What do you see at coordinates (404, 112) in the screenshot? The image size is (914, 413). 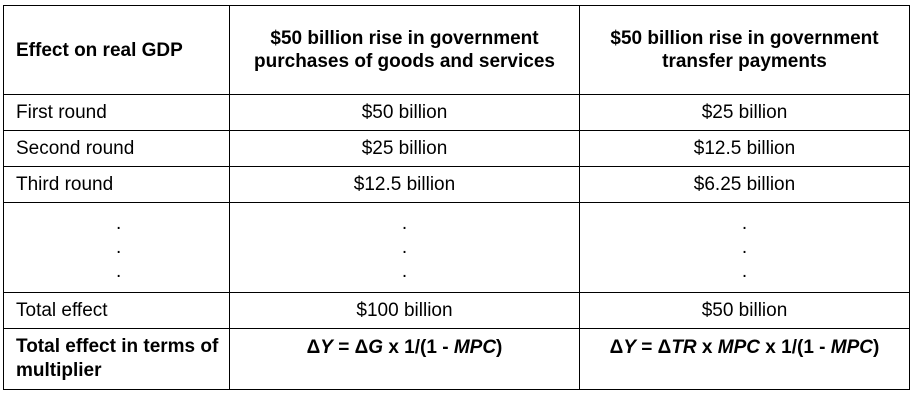 I see `cell-purchases: $50 billion` at bounding box center [404, 112].